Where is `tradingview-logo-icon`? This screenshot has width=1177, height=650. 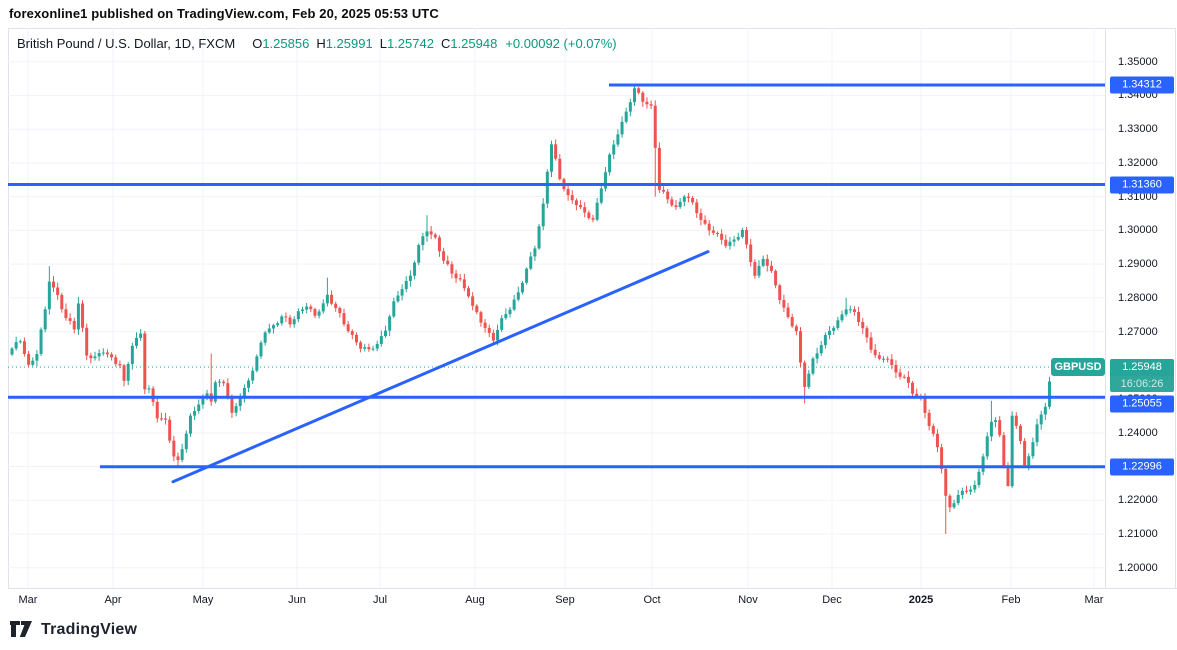 tradingview-logo-icon is located at coordinates (21, 629).